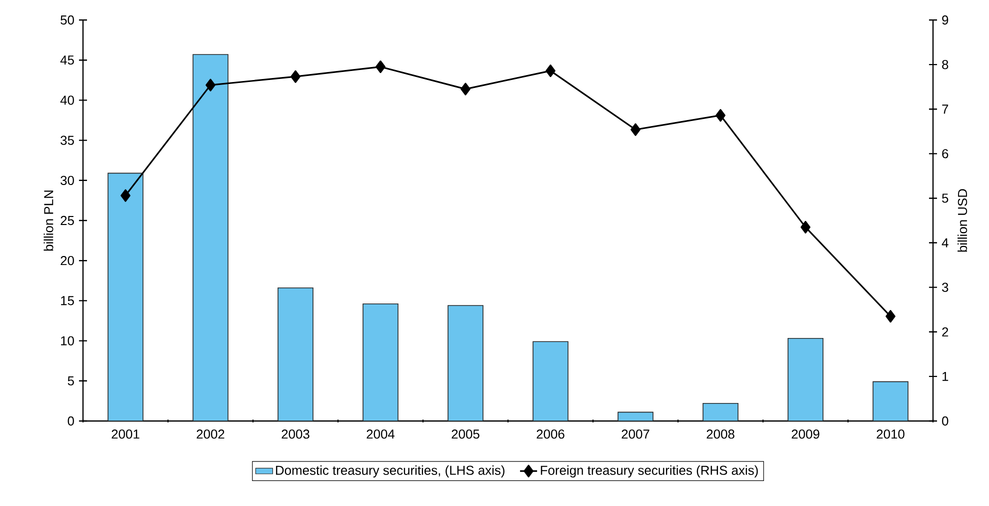 The width and height of the screenshot is (989, 506). What do you see at coordinates (945, 376) in the screenshot?
I see `y2-tick-label: 1` at bounding box center [945, 376].